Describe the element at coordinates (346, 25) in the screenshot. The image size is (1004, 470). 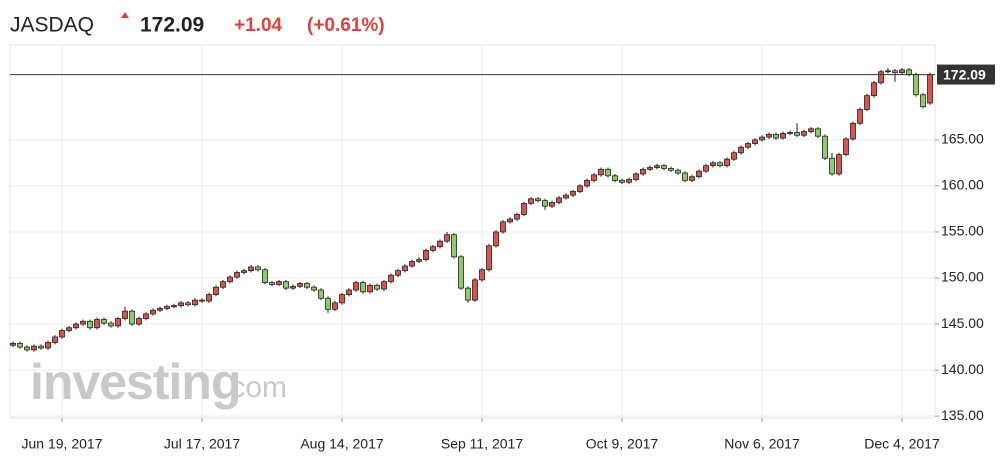
I see `price-change-percent: (+0.61%)` at that location.